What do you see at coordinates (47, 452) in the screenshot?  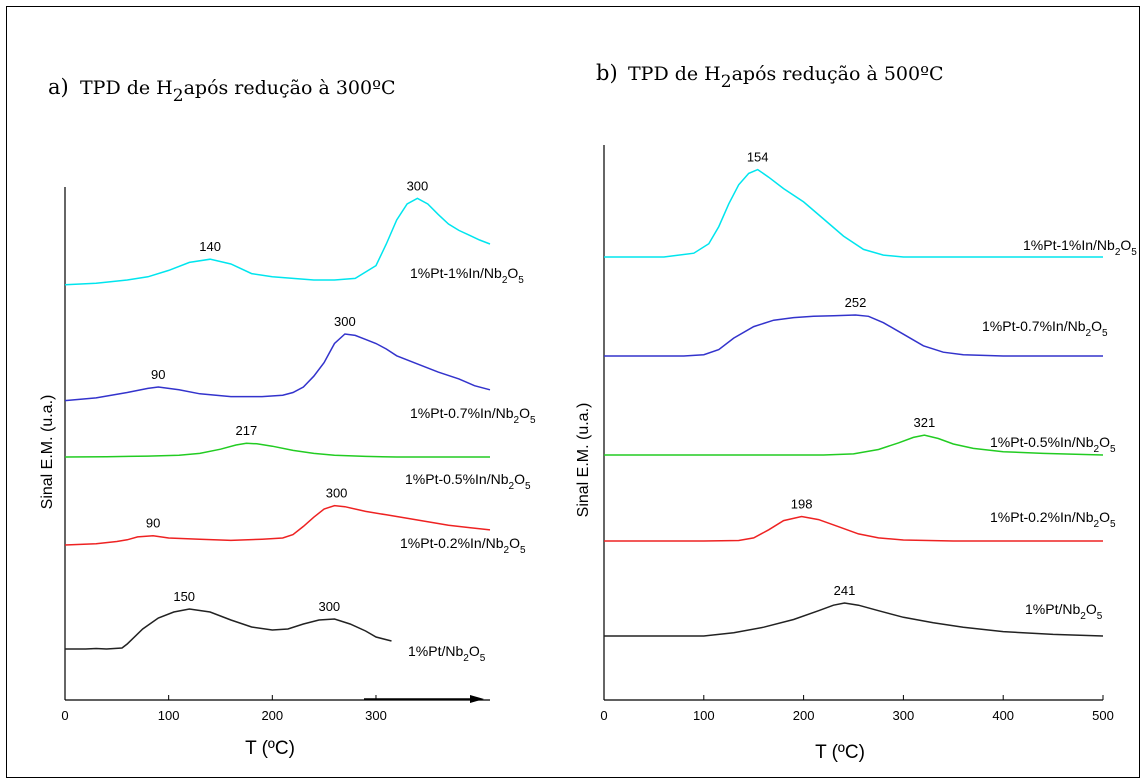 I see `panel-a-ylabel: Sinal E.M. (u.a.)` at bounding box center [47, 452].